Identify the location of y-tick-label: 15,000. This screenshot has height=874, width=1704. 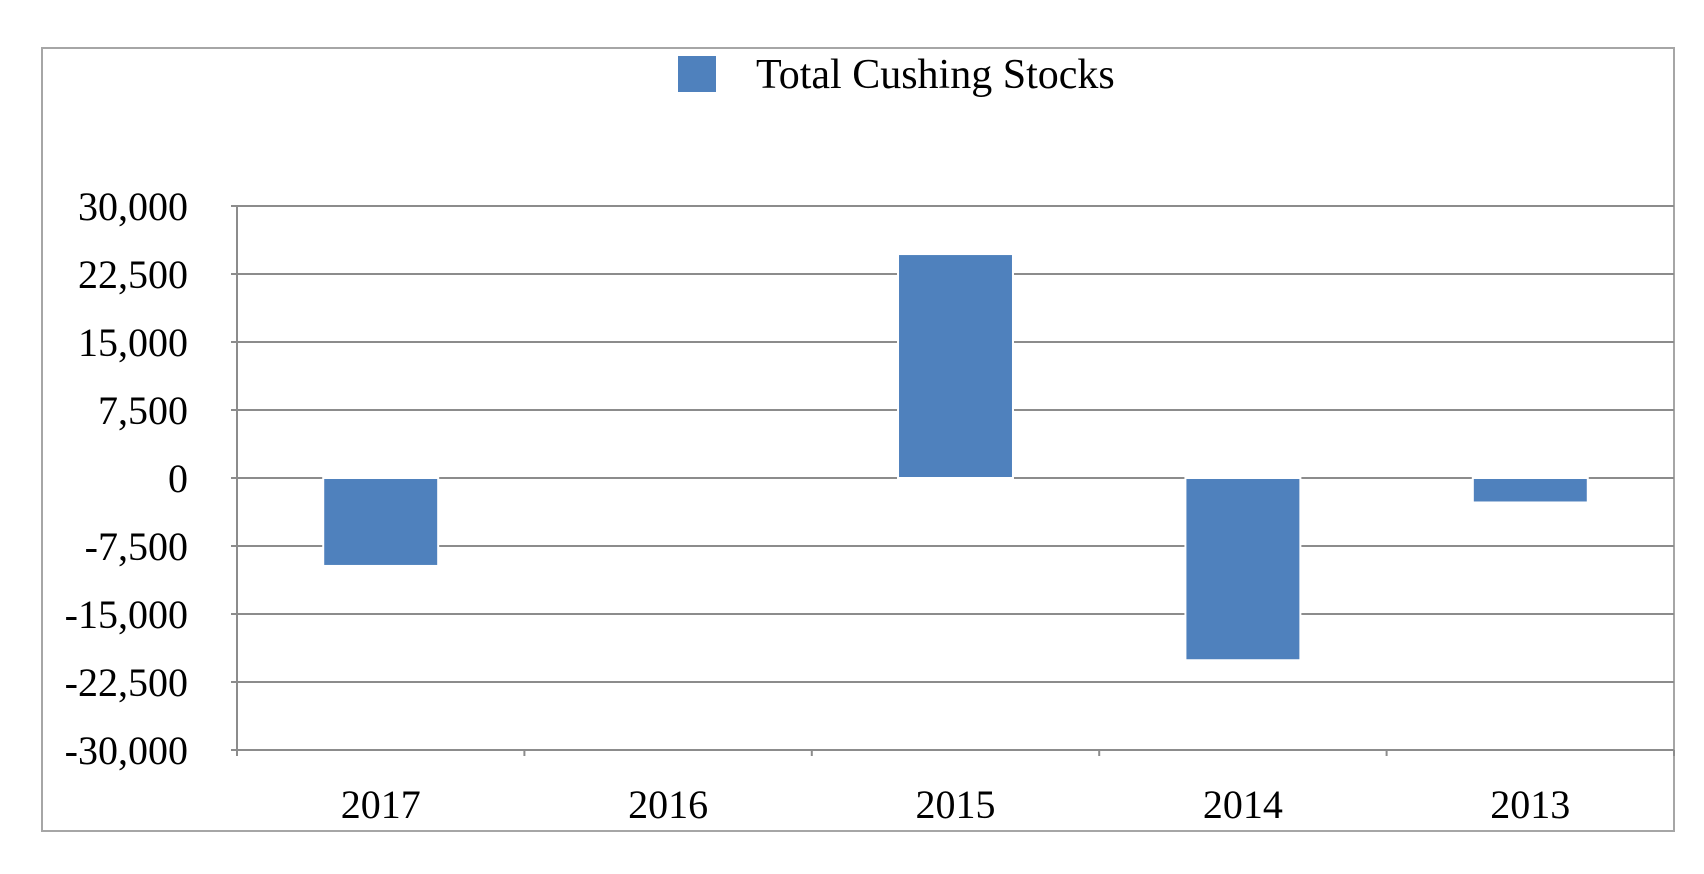
(133, 342).